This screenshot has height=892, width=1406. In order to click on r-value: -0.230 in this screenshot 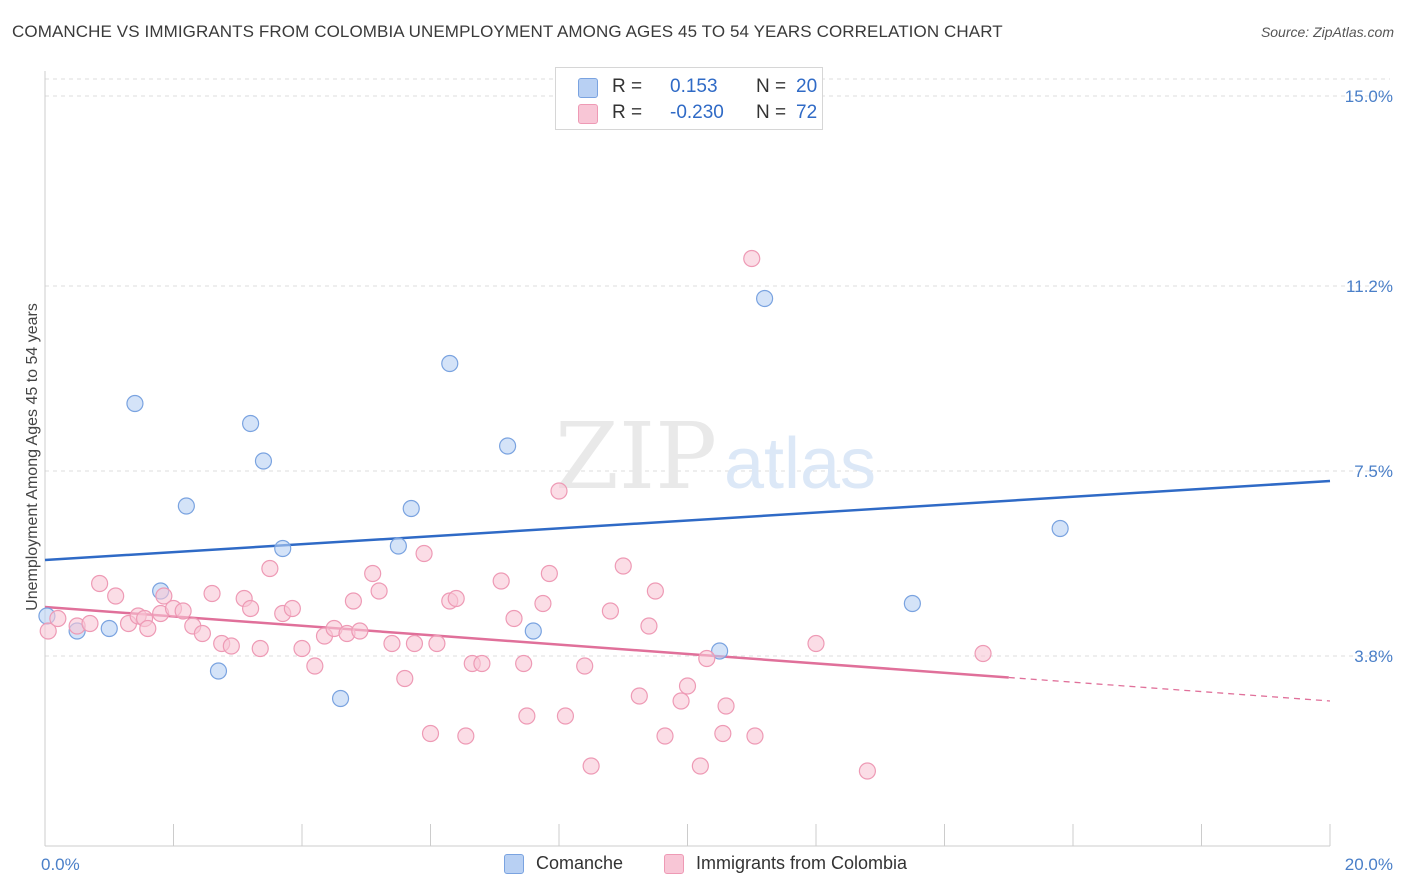, I will do `click(697, 112)`.